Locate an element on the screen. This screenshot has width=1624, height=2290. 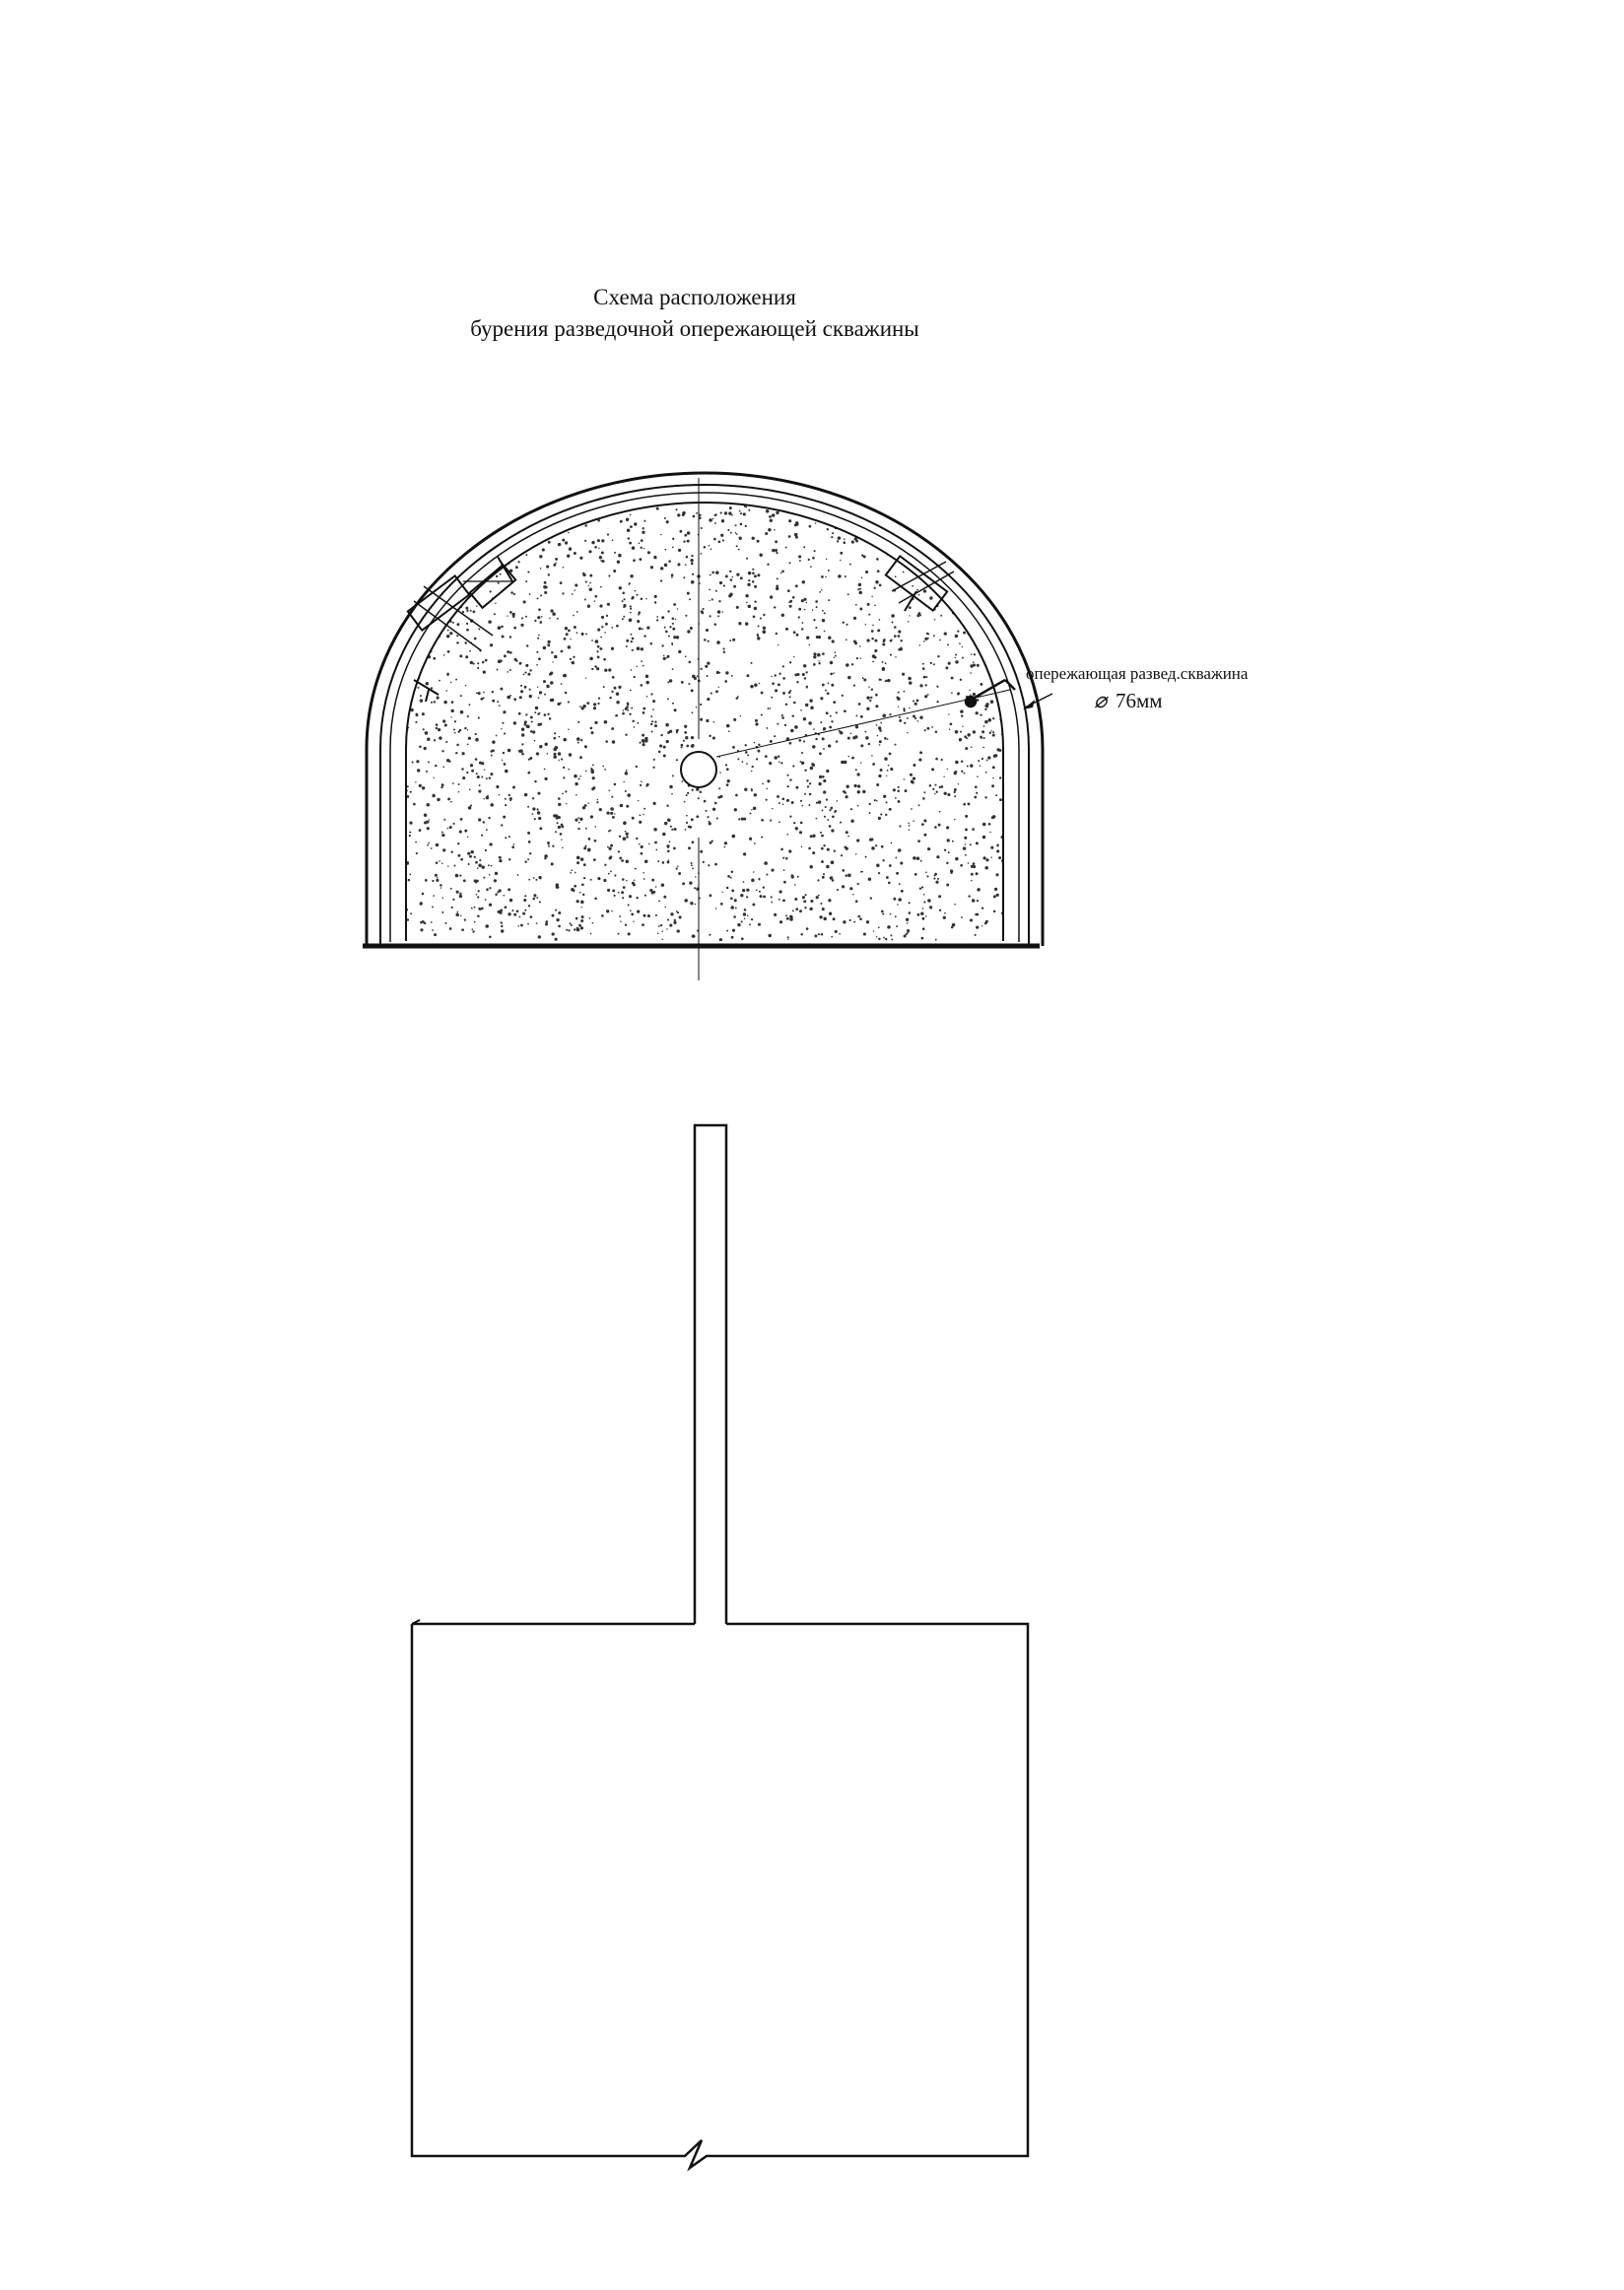
tunnel-cross-section is located at coordinates (708, 725).